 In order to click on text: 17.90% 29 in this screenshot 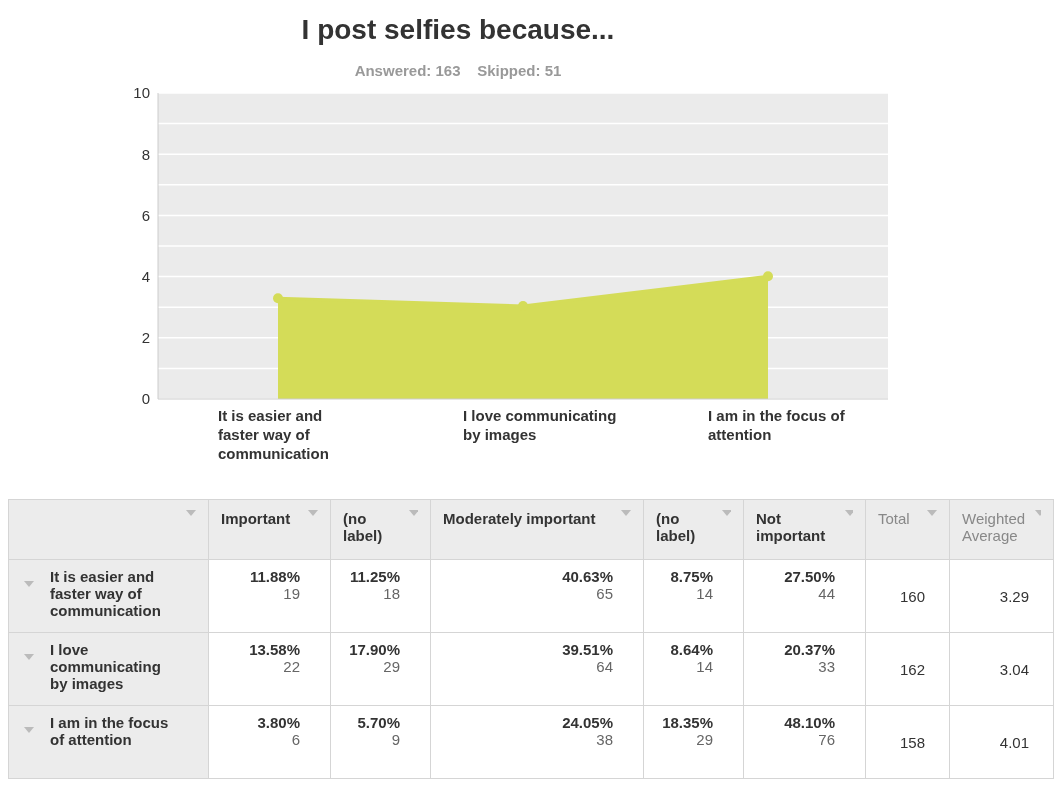, I will do `click(374, 658)`.